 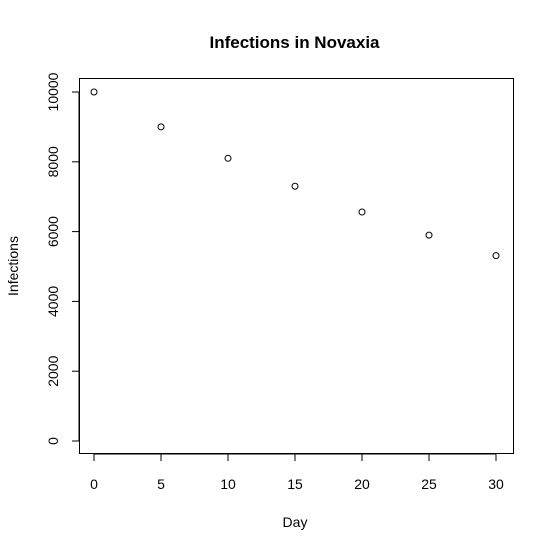 I want to click on x-axis-ticks: 0 5 10 15 20 25 30, so click(x=297, y=473).